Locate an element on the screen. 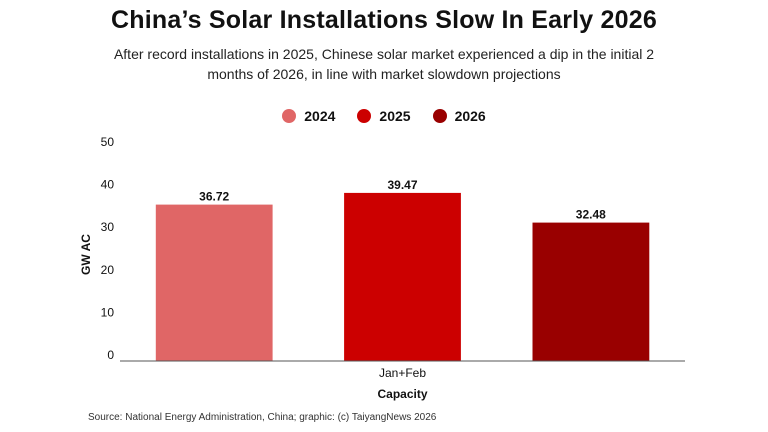 The height and width of the screenshot is (432, 768). y-axis-label: GW AC is located at coordinates (86, 254).